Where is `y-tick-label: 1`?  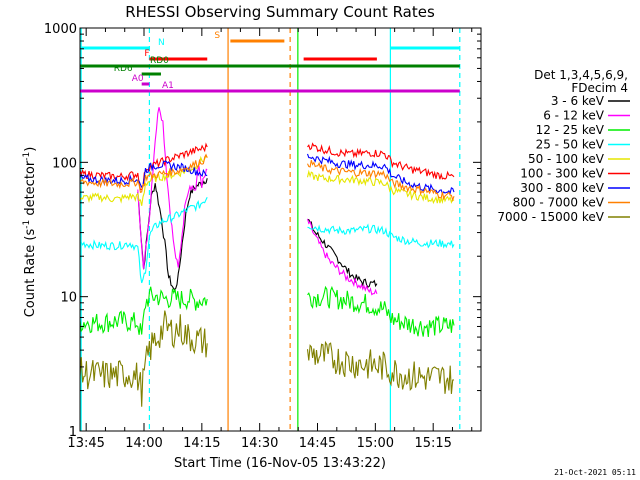 y-tick-label: 1 is located at coordinates (73, 432).